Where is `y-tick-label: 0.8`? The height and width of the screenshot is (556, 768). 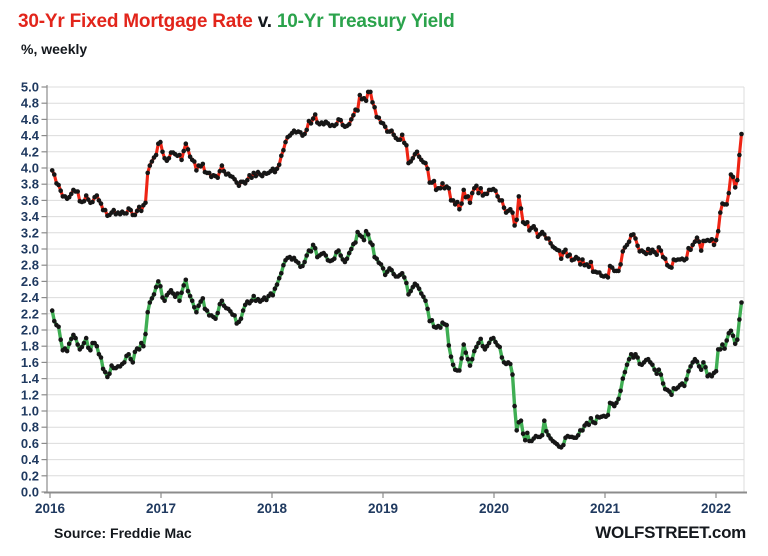 y-tick-label: 0.8 is located at coordinates (30, 427).